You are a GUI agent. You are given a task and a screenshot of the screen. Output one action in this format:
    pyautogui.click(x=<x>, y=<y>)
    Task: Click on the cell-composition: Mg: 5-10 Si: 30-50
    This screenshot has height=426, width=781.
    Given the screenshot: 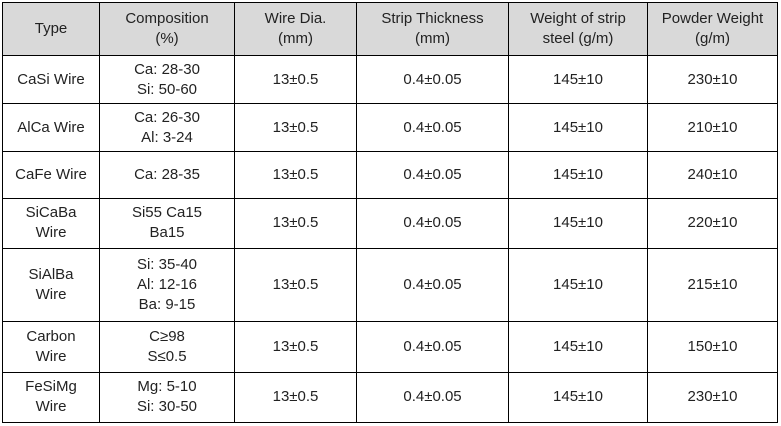 What is the action you would take?
    pyautogui.click(x=167, y=397)
    